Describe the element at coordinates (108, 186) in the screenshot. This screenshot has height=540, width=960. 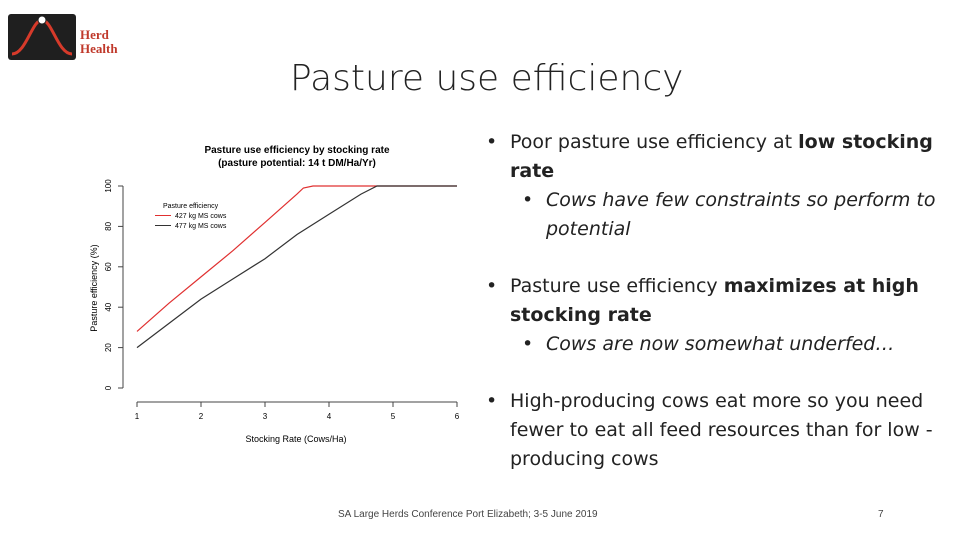
I see `y-tick-label: 100` at that location.